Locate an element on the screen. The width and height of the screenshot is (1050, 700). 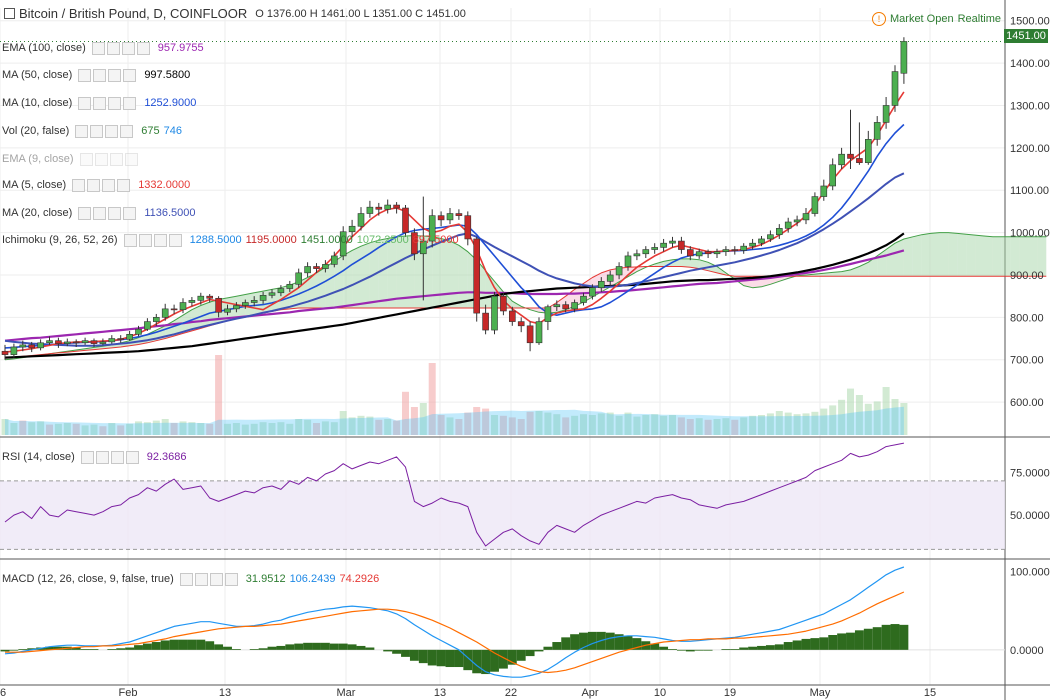
legend-row: EMA (9, close) is located at coordinates (74, 159).